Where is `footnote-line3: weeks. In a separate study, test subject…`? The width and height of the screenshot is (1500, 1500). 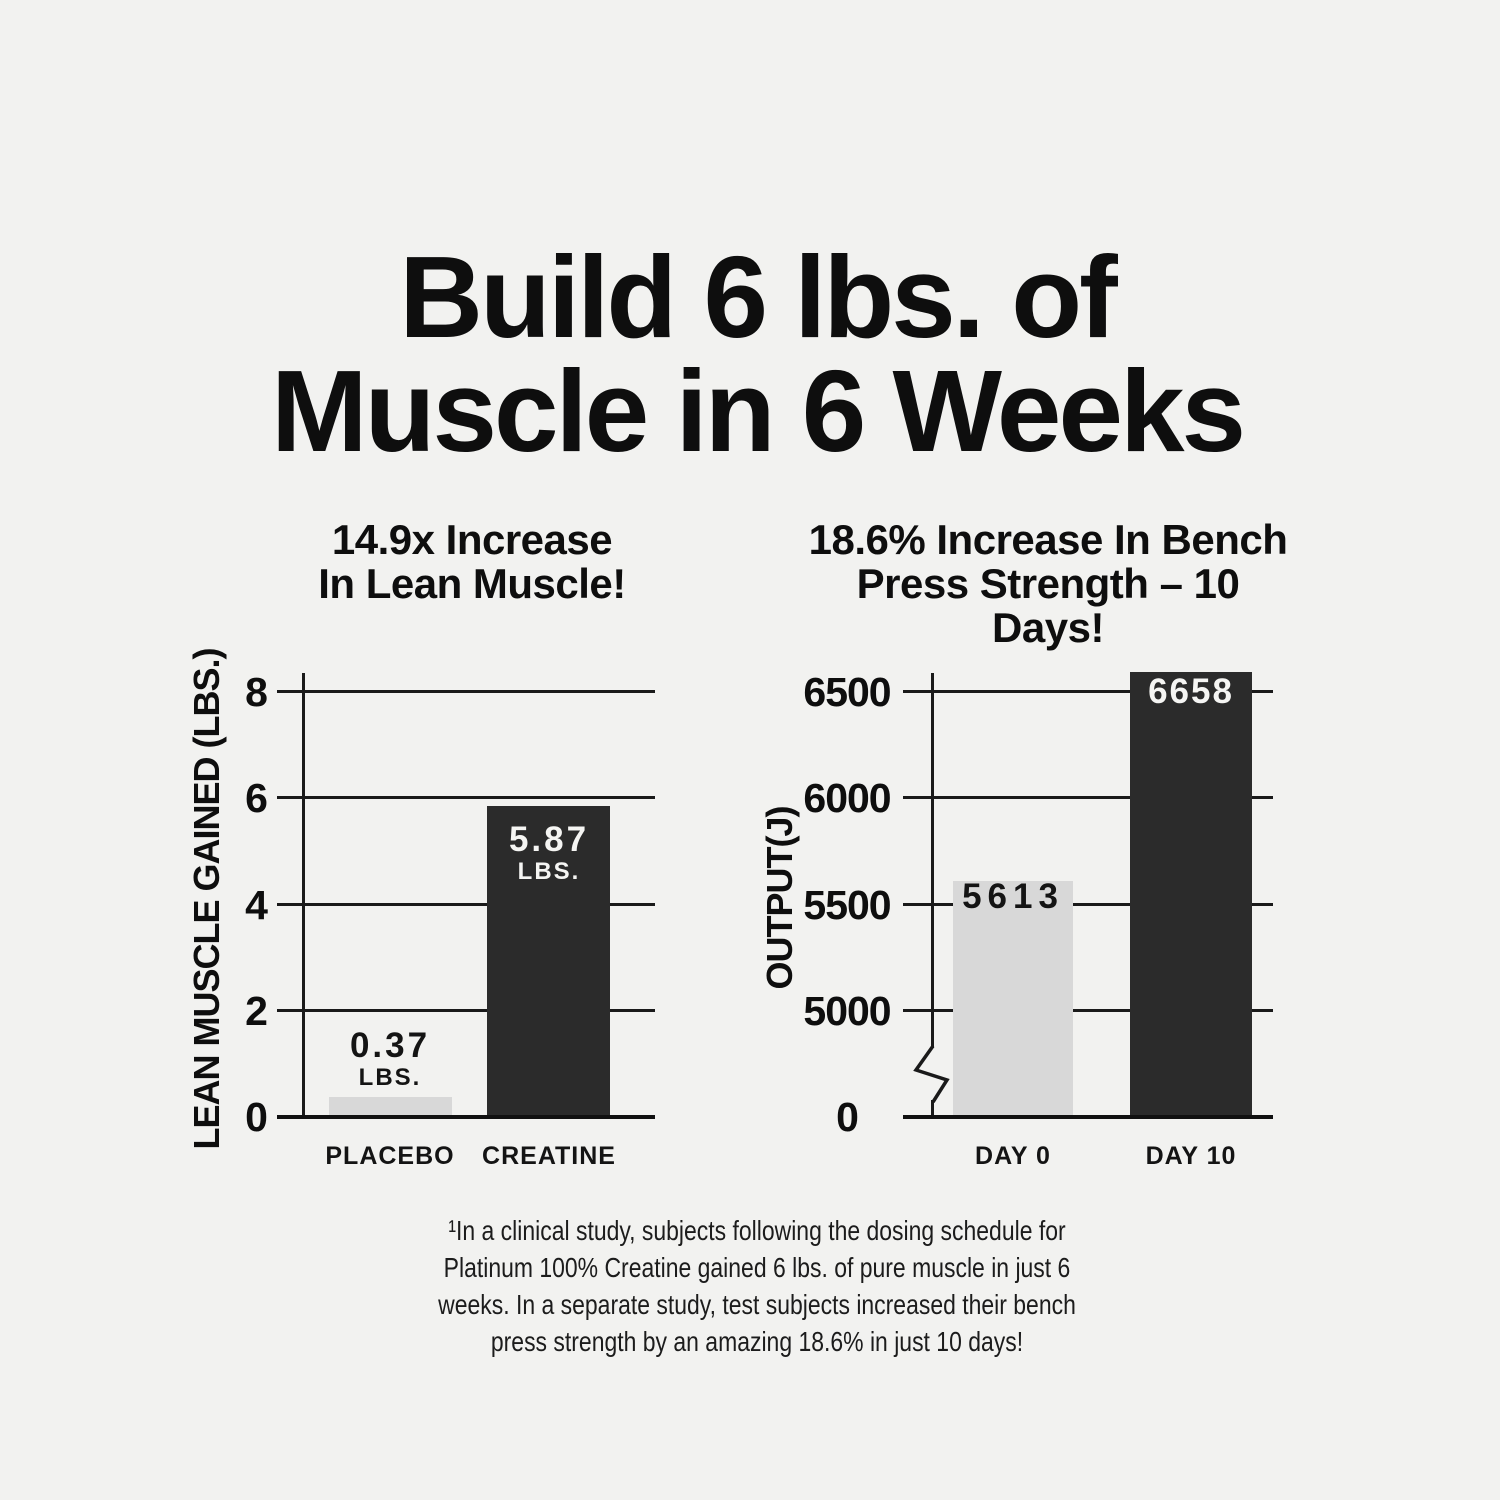 footnote-line3: weeks. In a separate study, test subject… is located at coordinates (757, 1304).